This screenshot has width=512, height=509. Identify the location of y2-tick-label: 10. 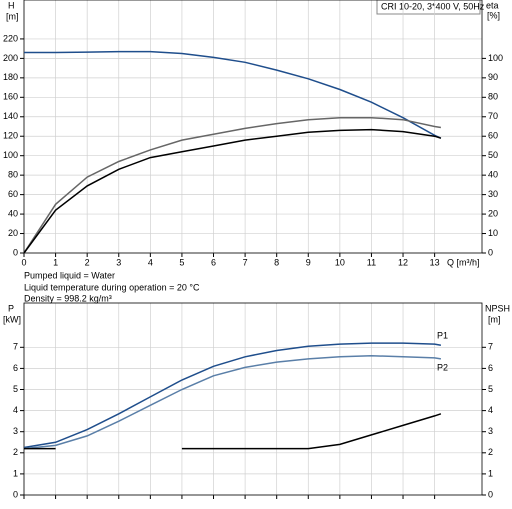
(493, 233).